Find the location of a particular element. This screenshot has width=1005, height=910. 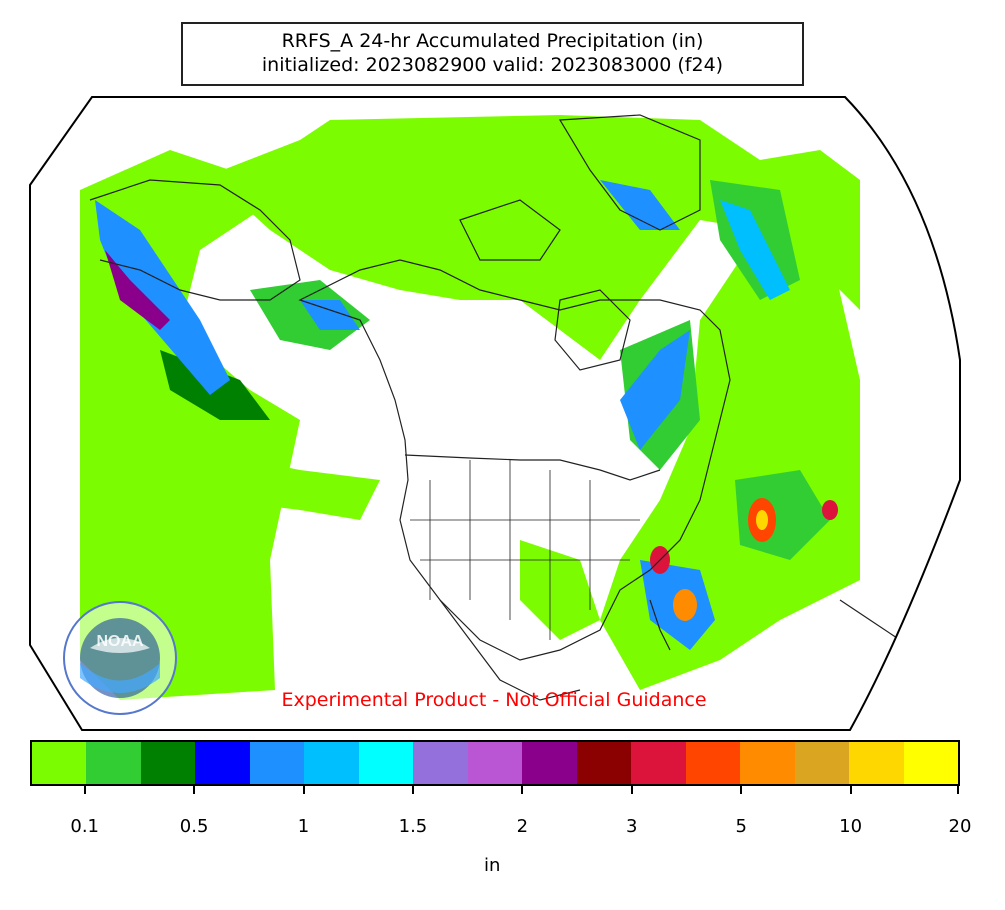

precip-area-atlantic-cyan is located at coordinates (755, 250).